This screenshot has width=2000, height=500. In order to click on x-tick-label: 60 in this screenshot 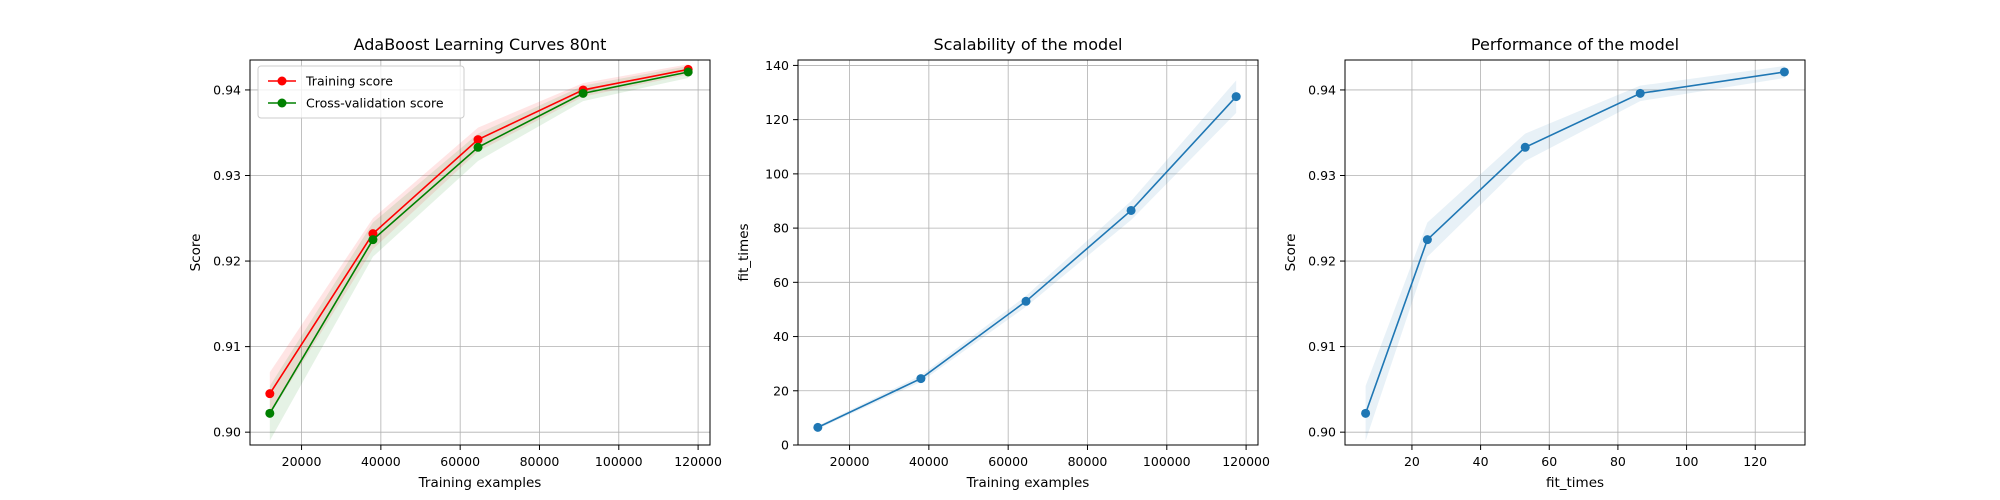, I will do `click(1549, 461)`.